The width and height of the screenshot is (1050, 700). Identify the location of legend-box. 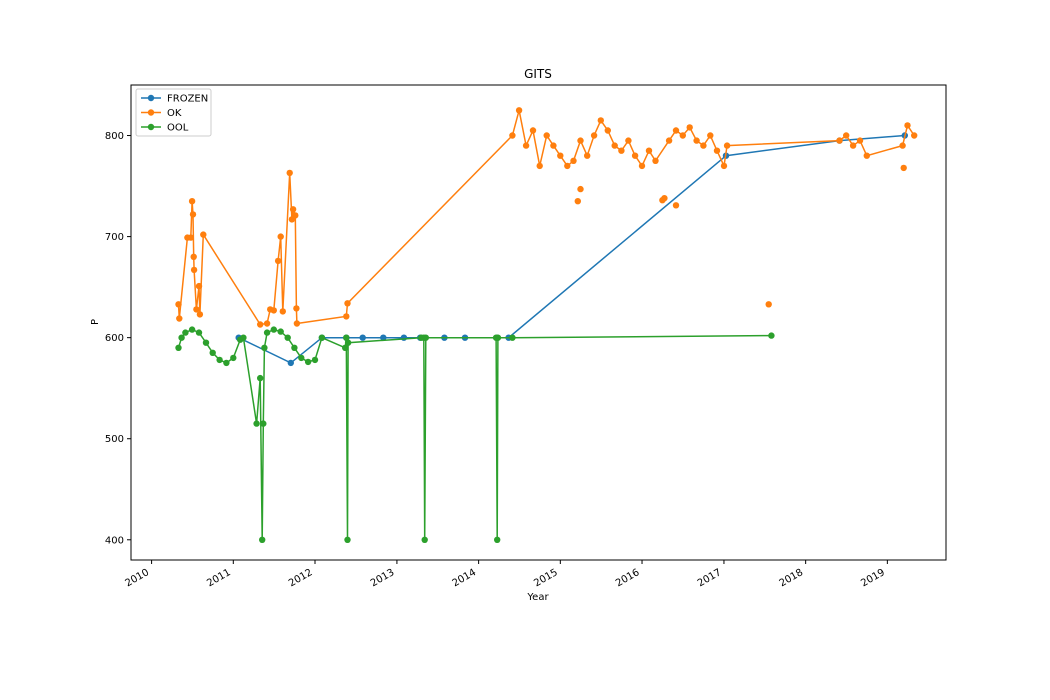
(173, 112).